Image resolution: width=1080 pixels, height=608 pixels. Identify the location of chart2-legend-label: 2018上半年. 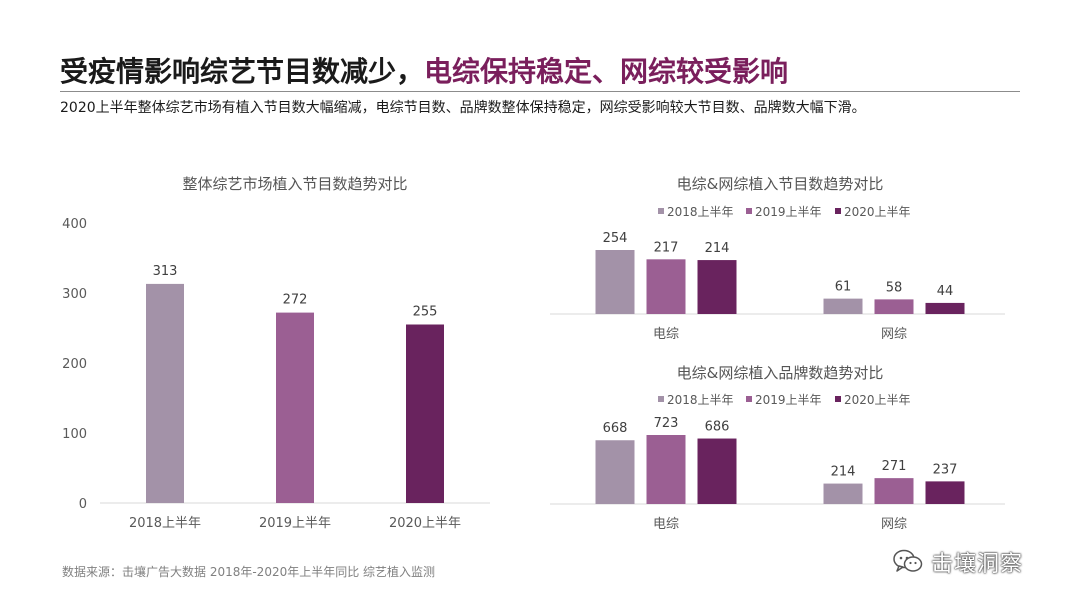
(700, 212).